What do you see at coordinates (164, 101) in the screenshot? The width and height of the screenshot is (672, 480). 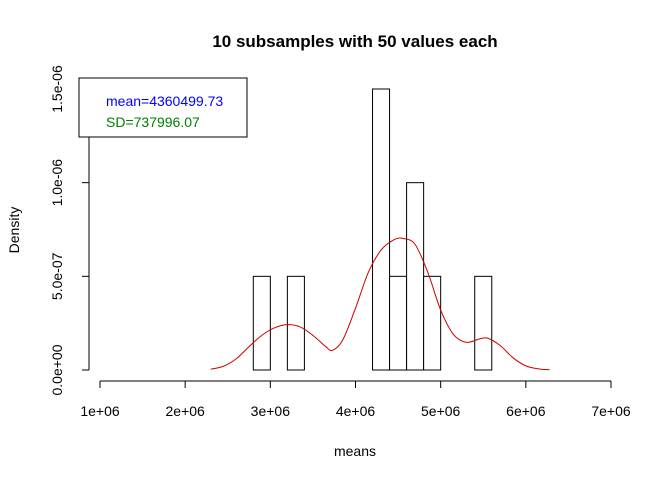 I see `legend-mean-text: mean=4360499.73` at bounding box center [164, 101].